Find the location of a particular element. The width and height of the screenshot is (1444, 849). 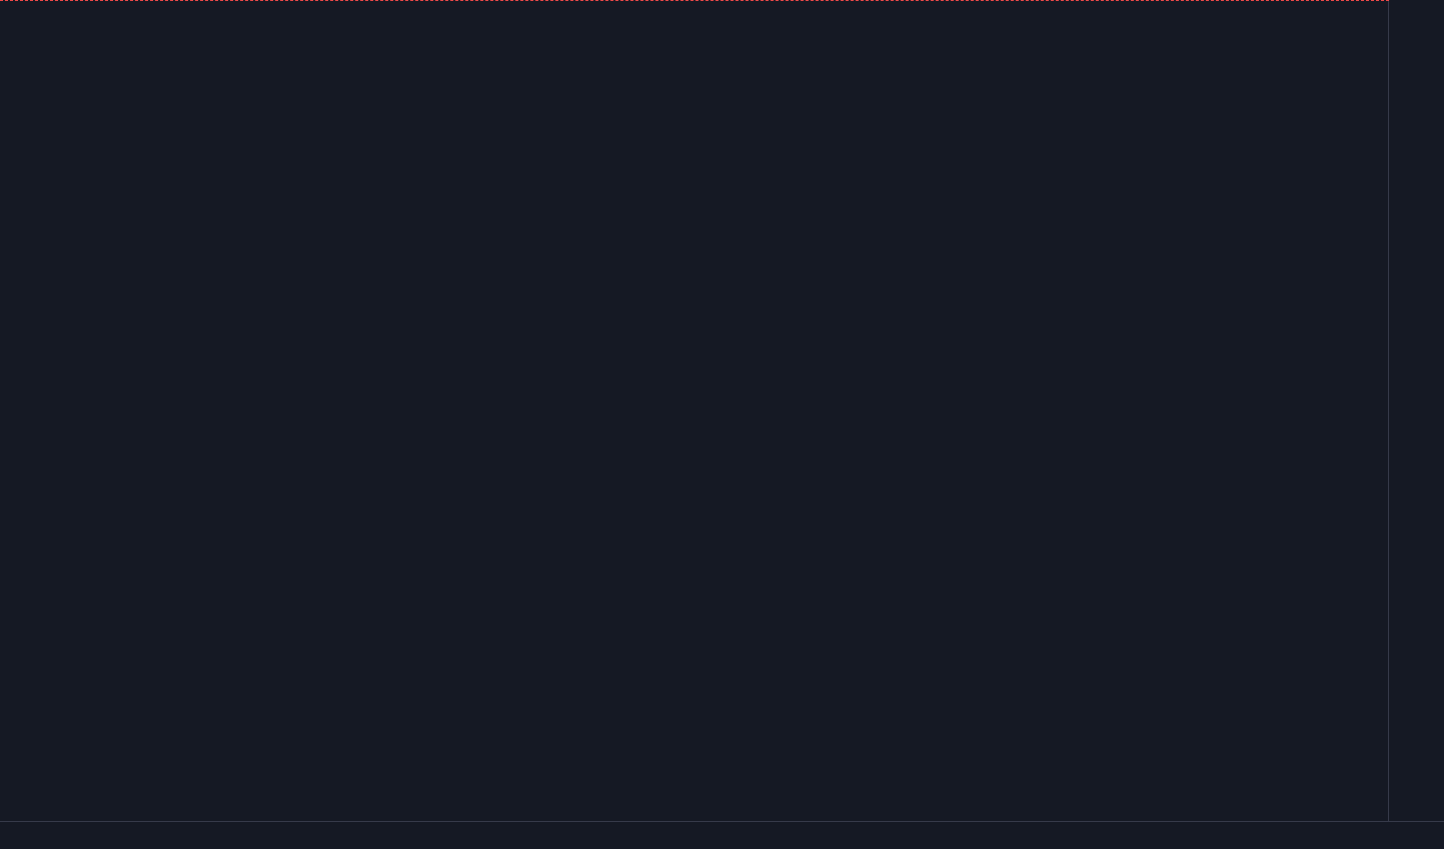

current-price-line is located at coordinates (694, 0).